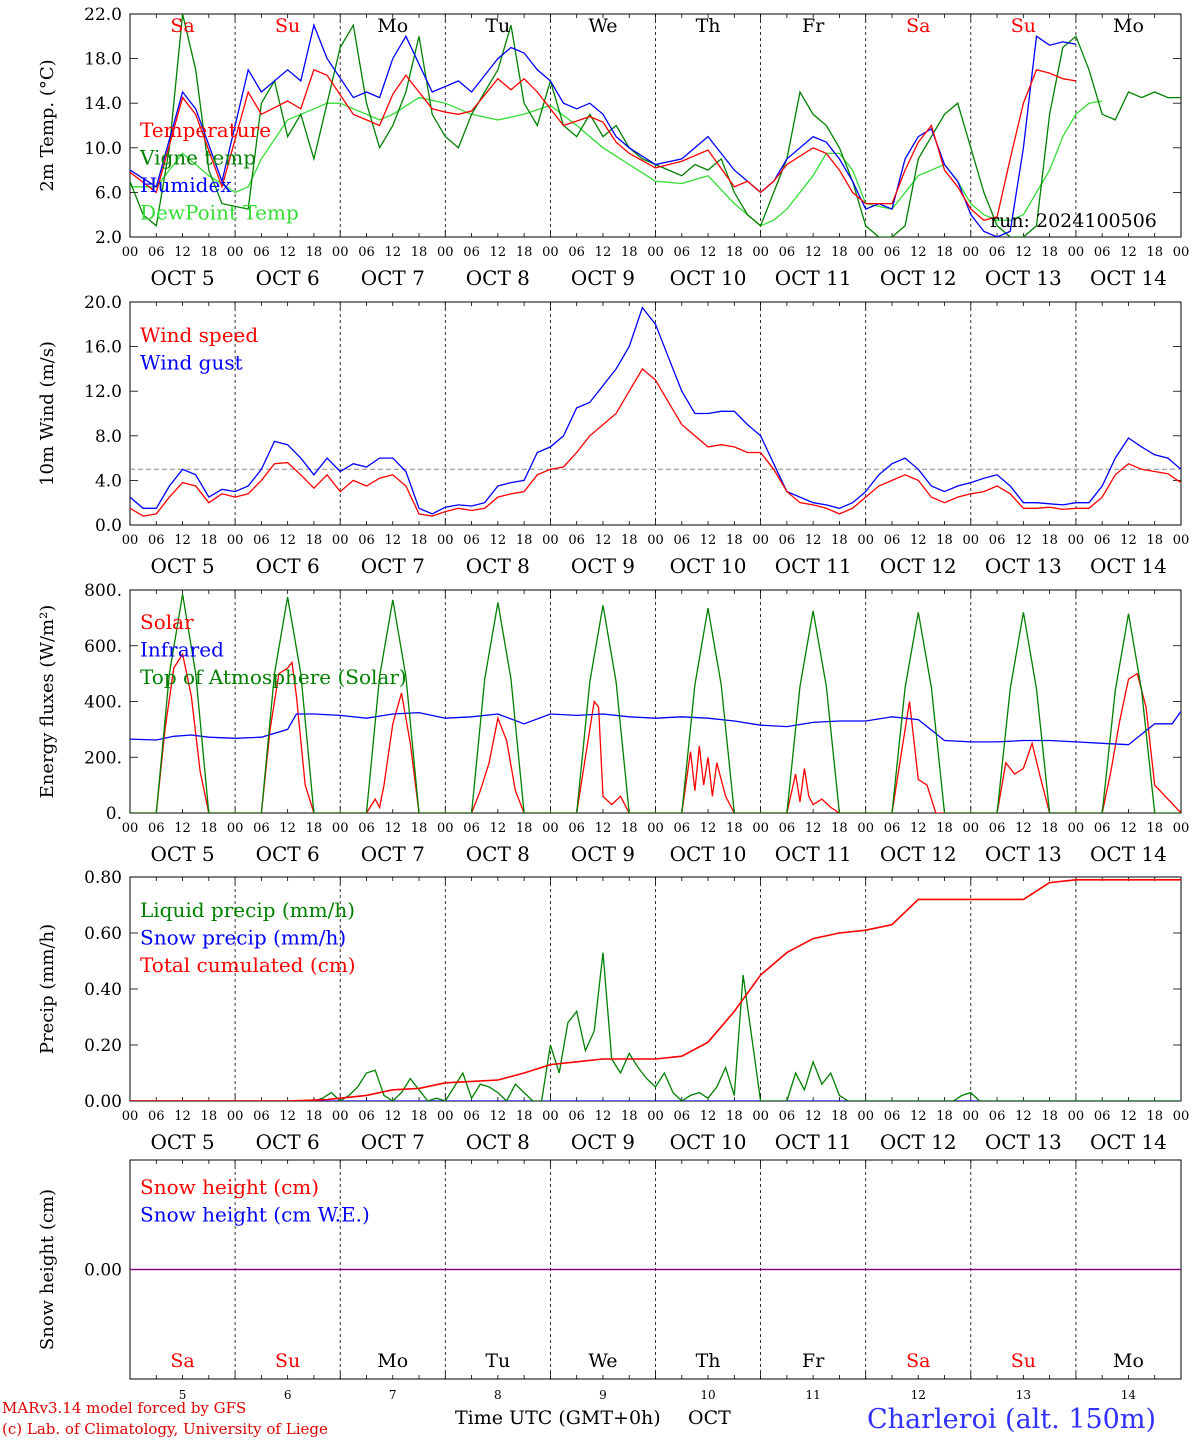 The height and width of the screenshot is (1440, 1194). What do you see at coordinates (182, 26) in the screenshot?
I see `weekday-label: Sa` at bounding box center [182, 26].